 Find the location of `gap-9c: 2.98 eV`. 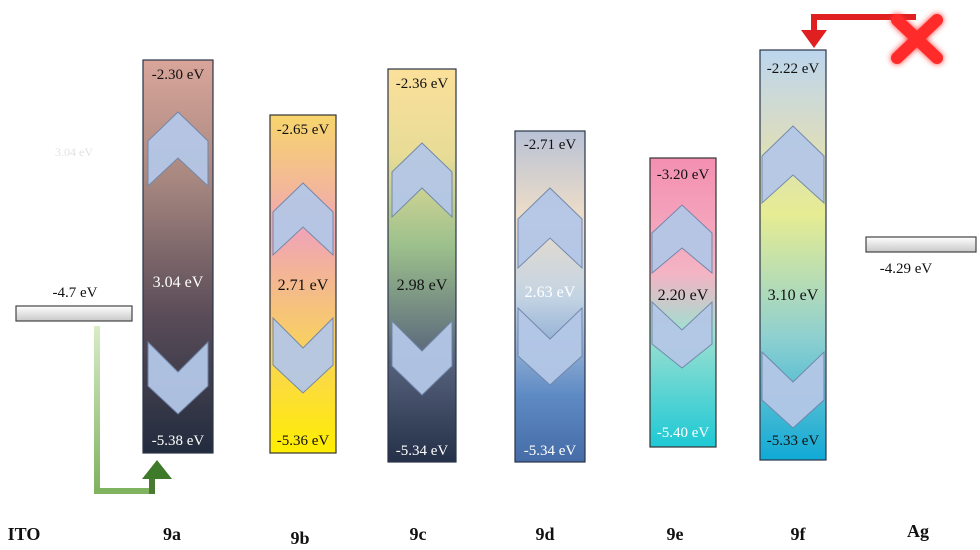

gap-9c: 2.98 eV is located at coordinates (422, 285).